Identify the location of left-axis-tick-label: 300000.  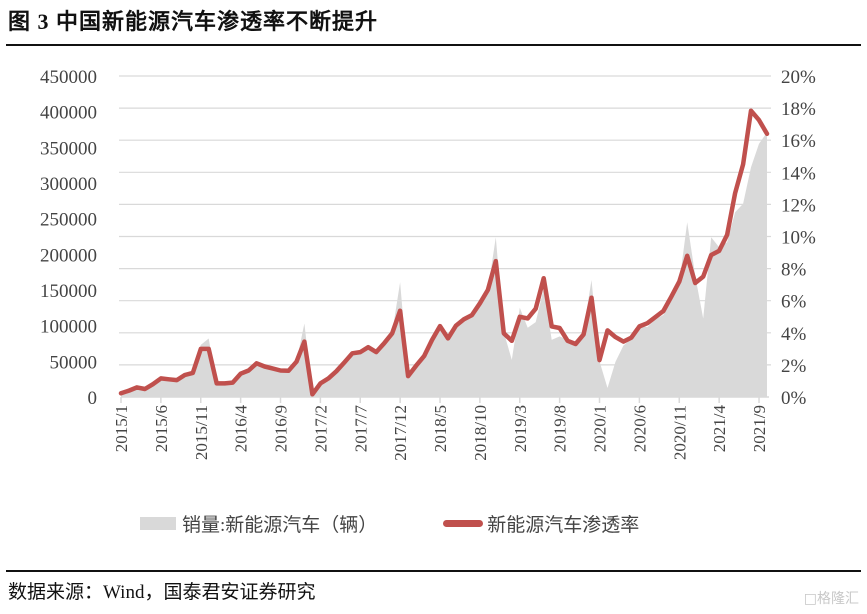
(68, 184).